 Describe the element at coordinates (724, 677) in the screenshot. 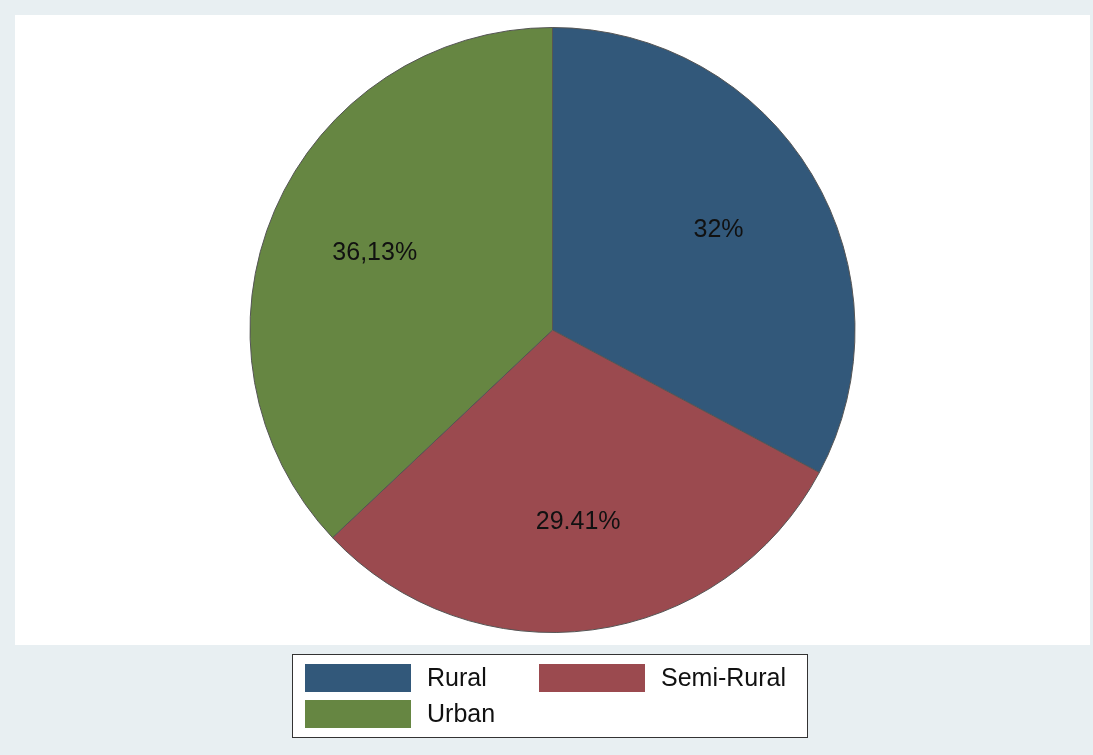

I see `legend-label: Semi-Rural` at that location.